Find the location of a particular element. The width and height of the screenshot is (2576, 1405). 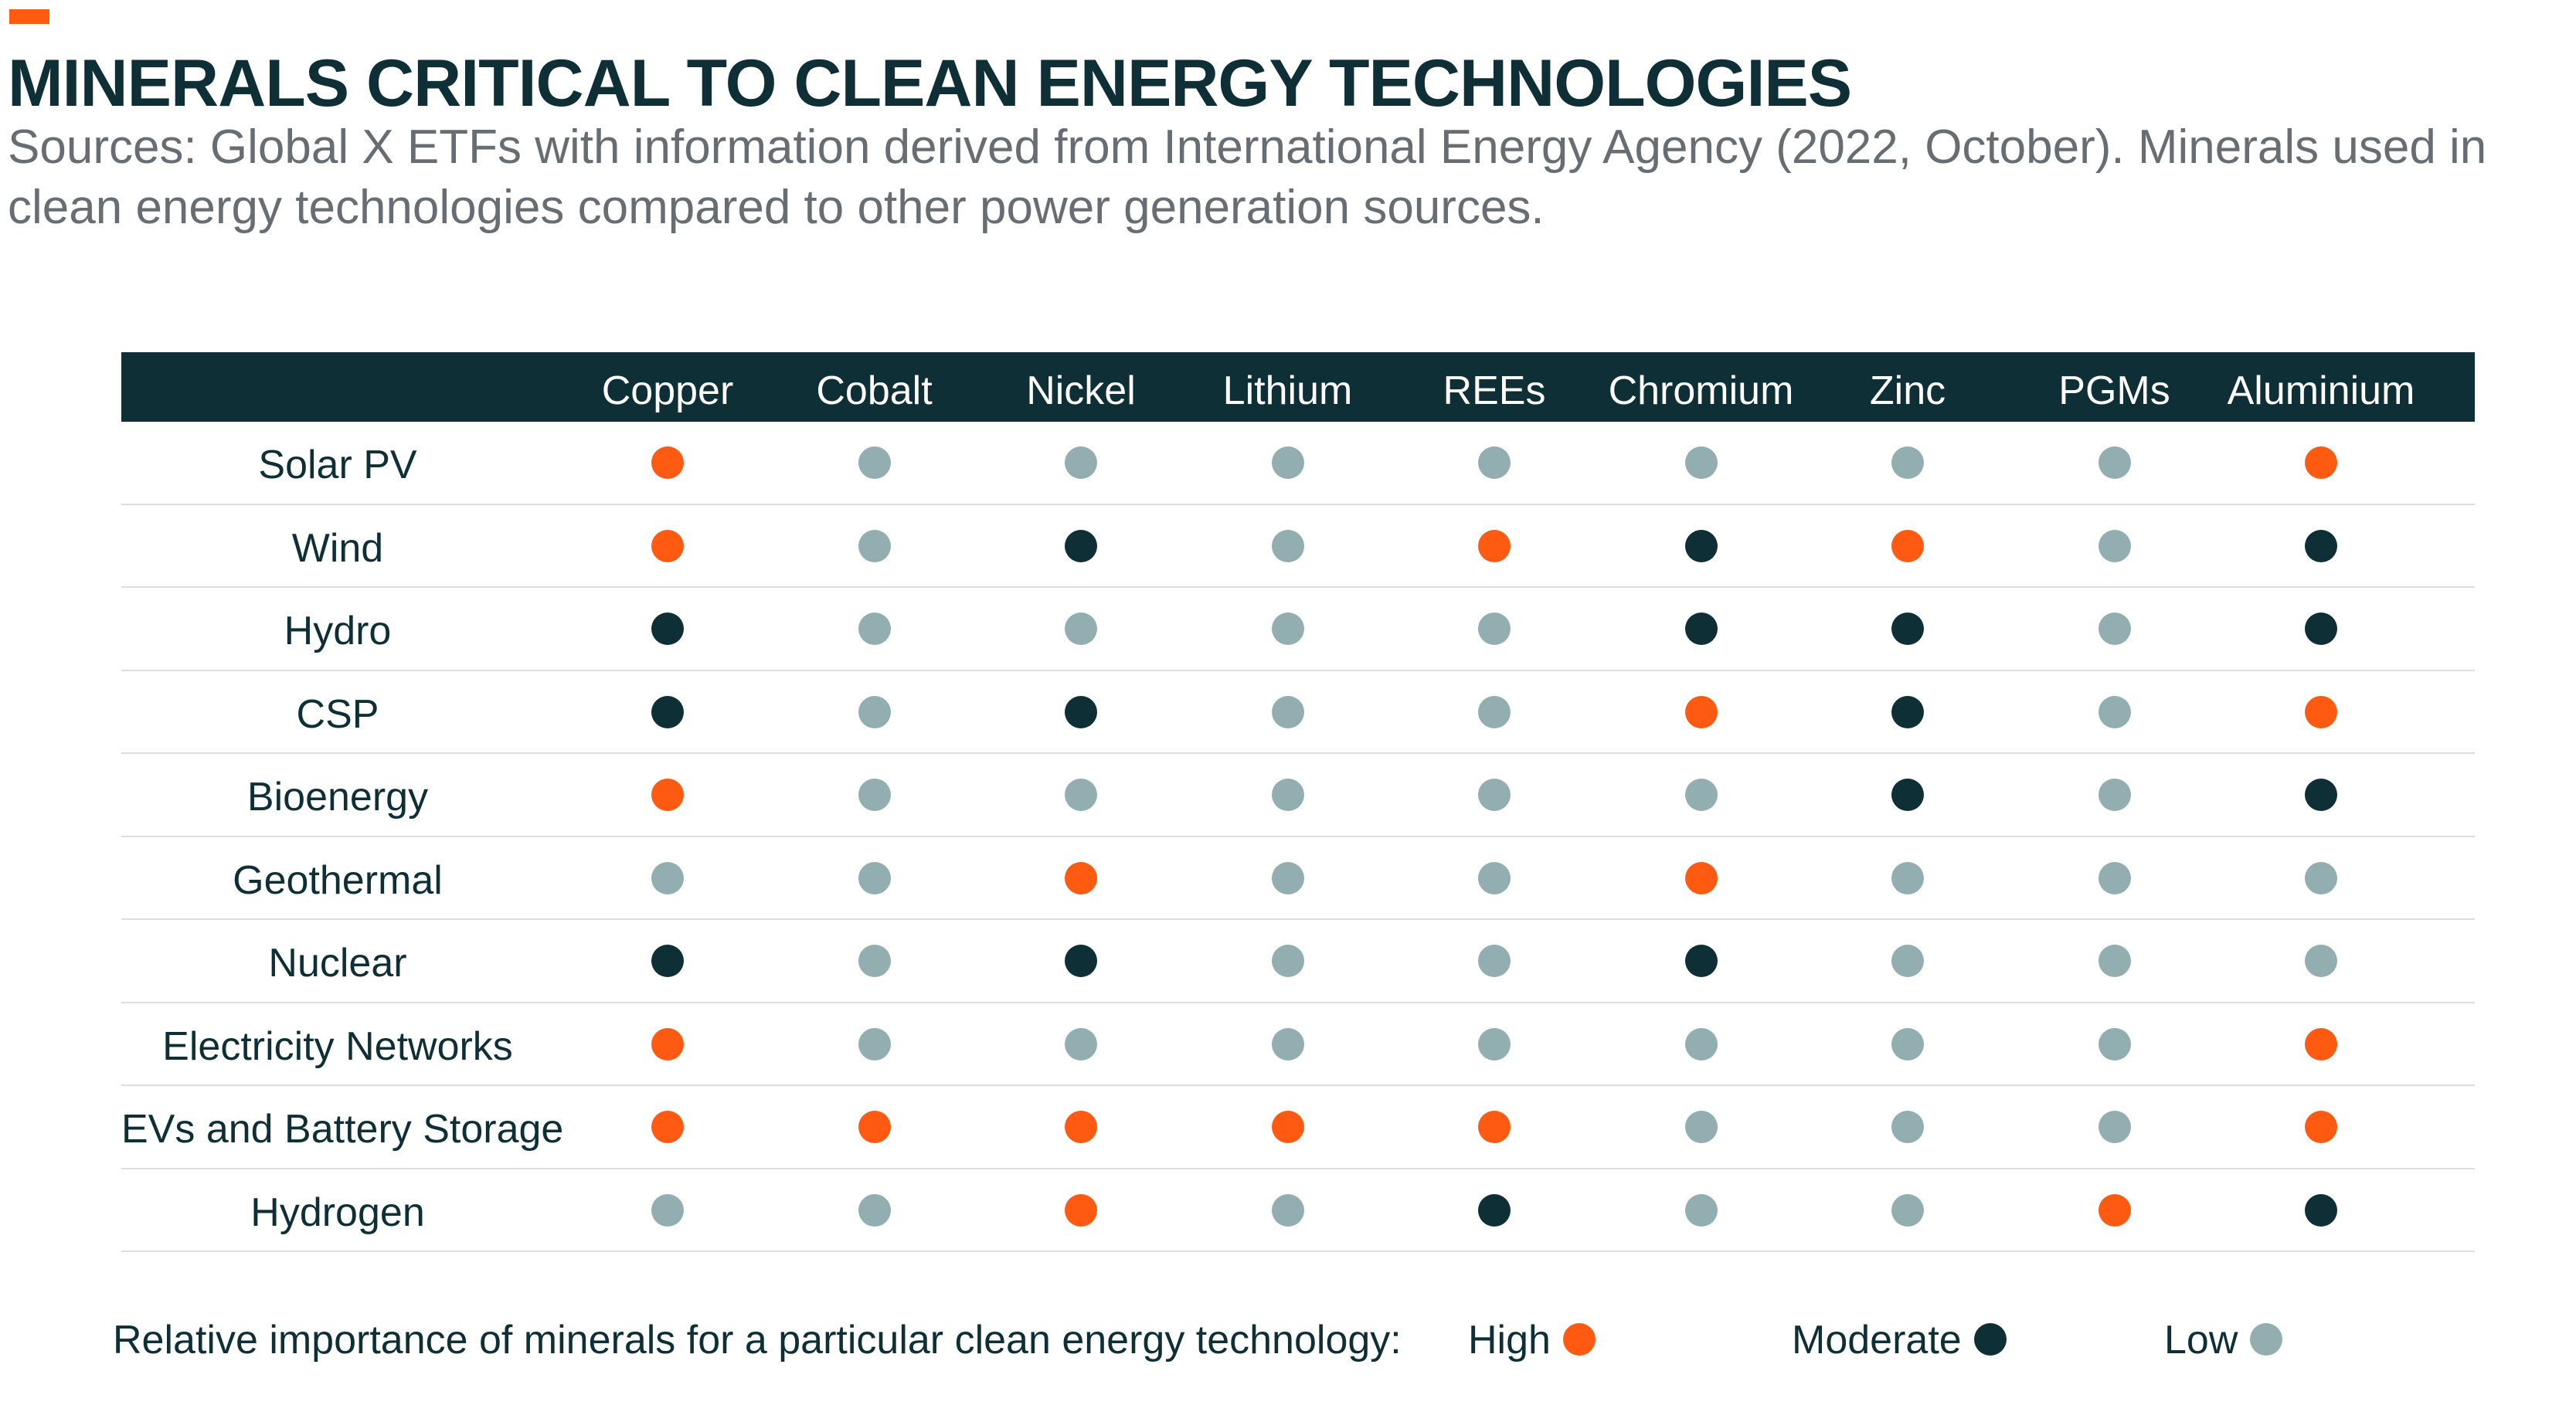

legend-item-high: High is located at coordinates (1532, 1340).